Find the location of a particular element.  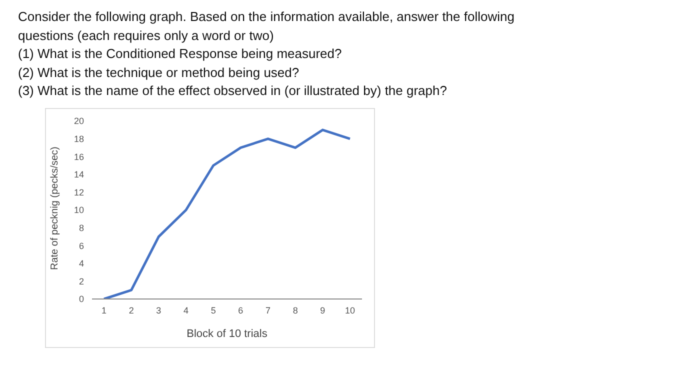

y-axis-title: Rate of pecknig (pecks/sec) is located at coordinates (55, 208).